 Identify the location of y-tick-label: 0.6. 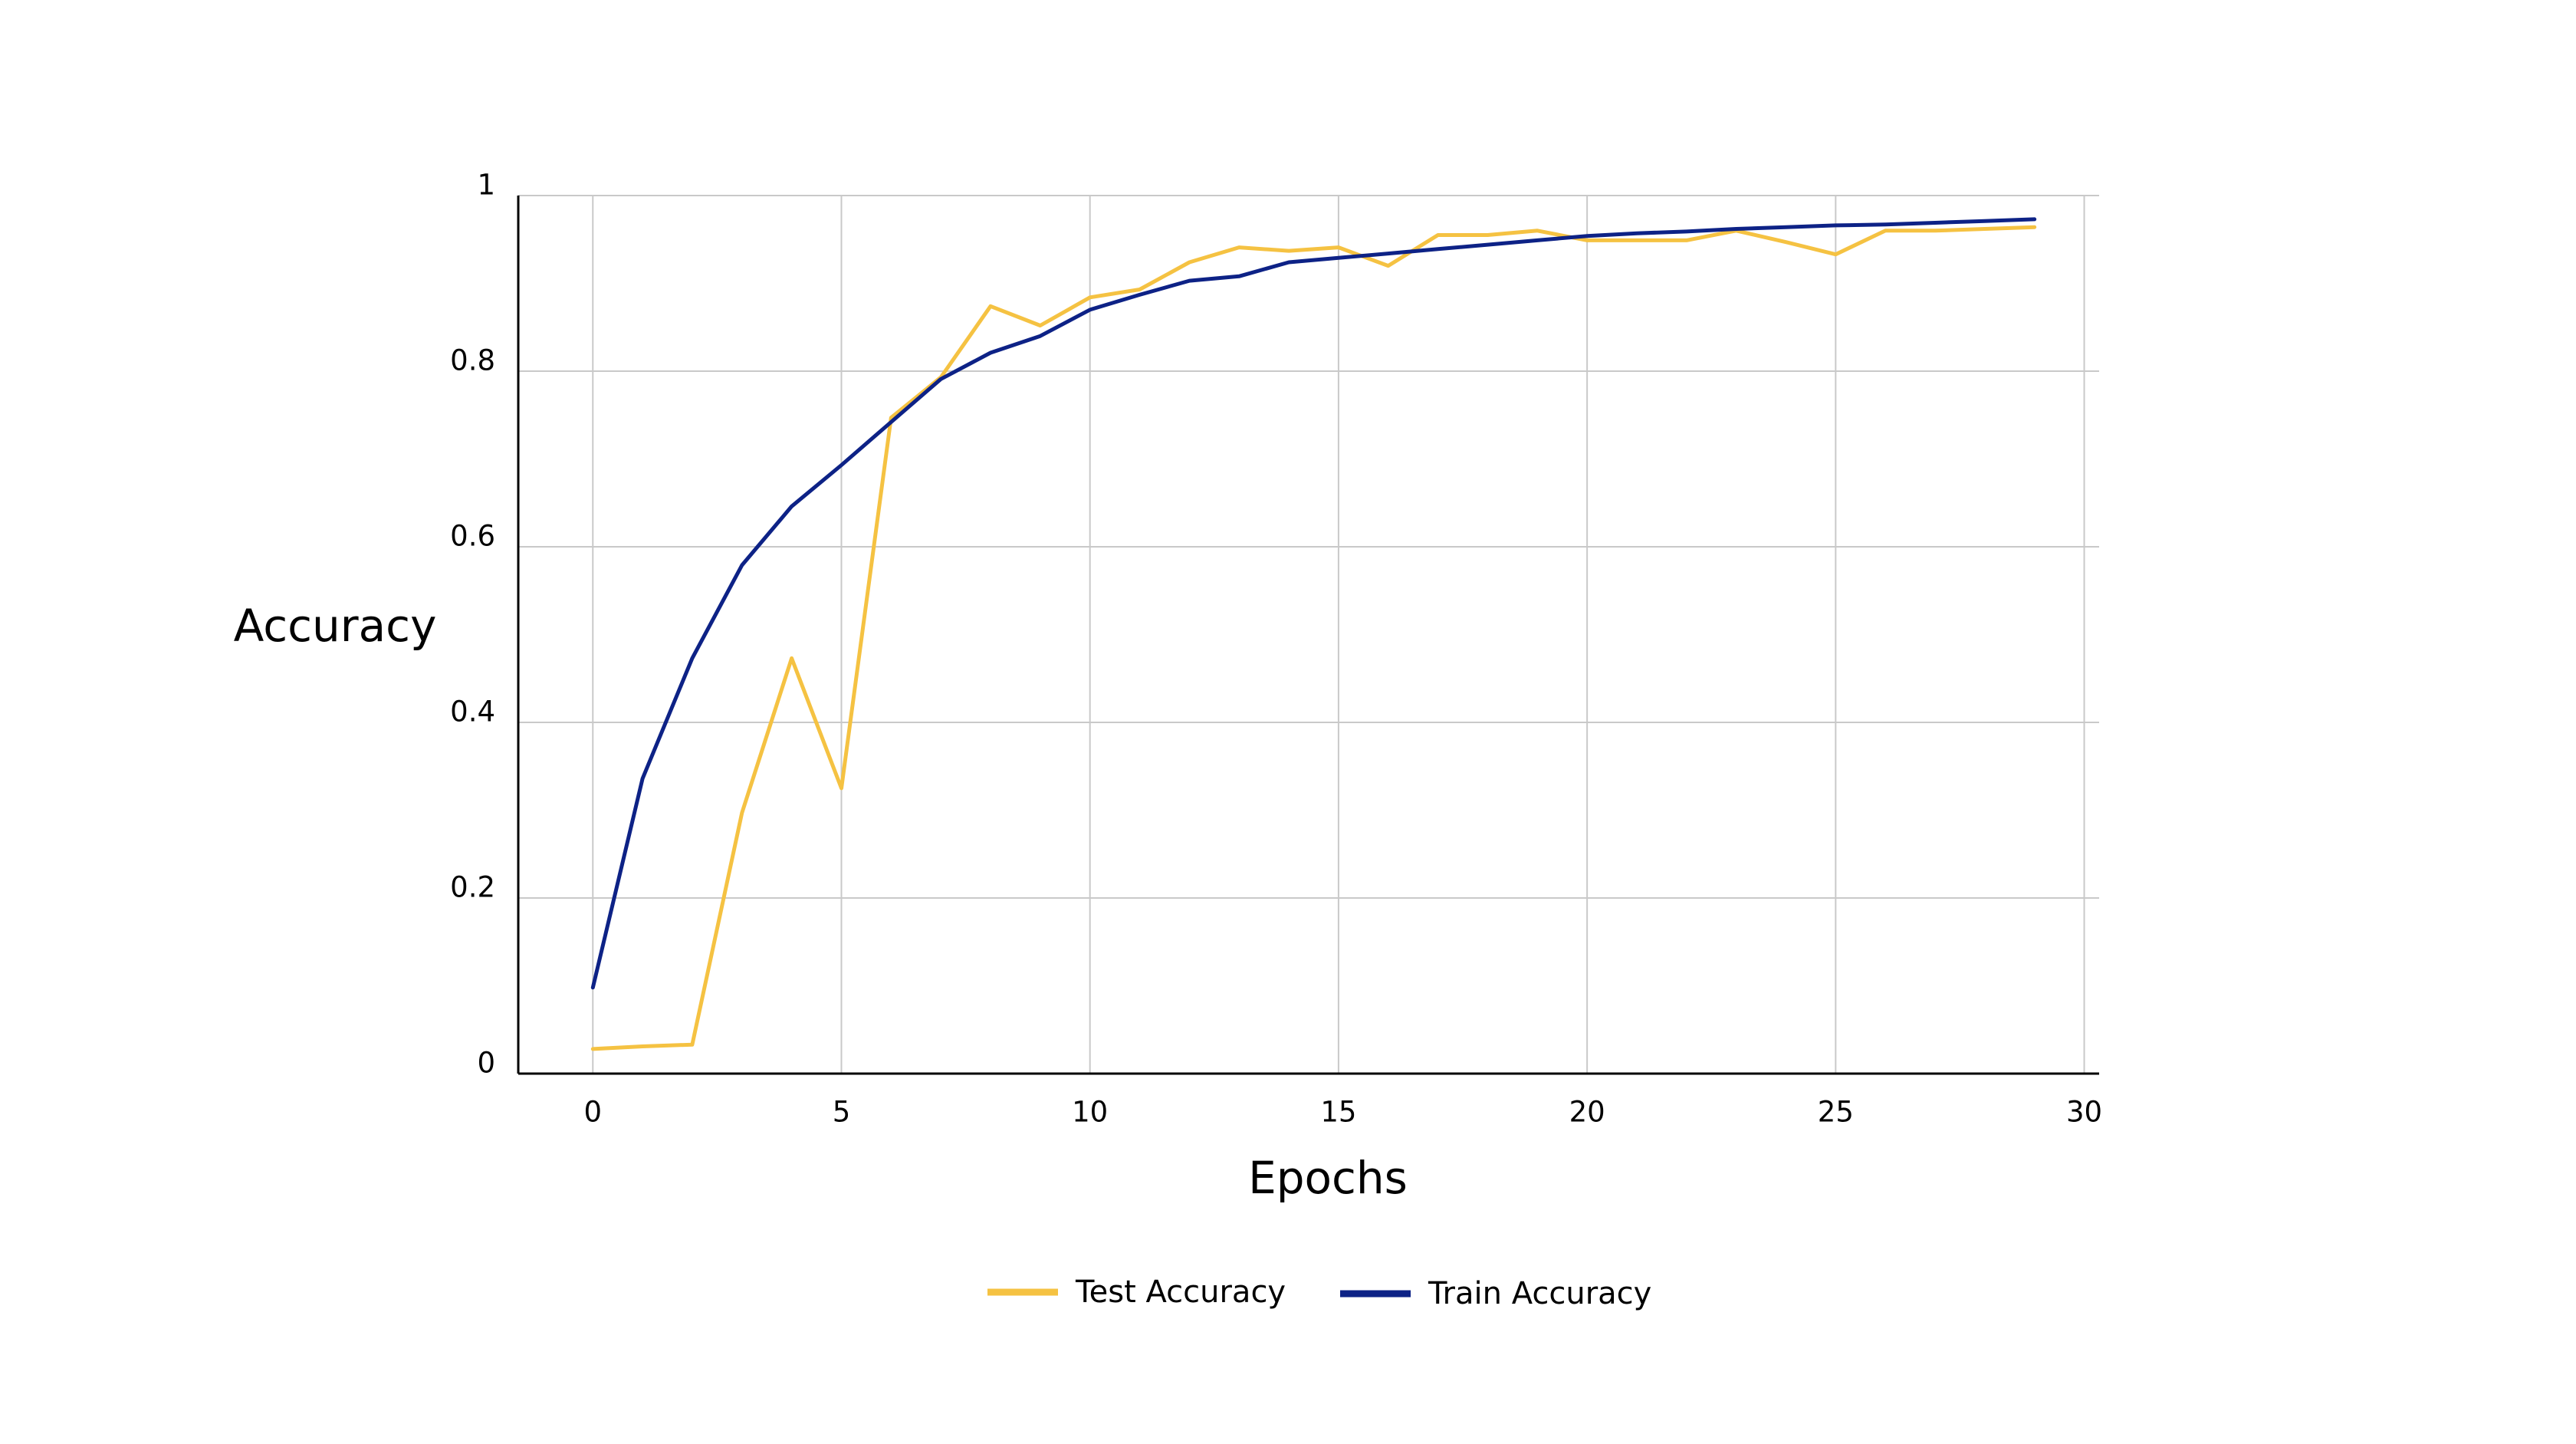
(473, 537).